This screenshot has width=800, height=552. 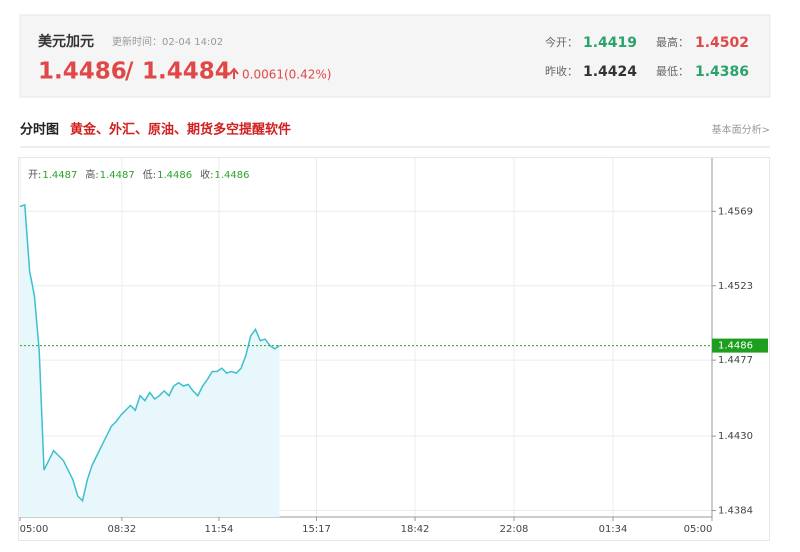 I want to click on section-title: 分时图, so click(x=39, y=130).